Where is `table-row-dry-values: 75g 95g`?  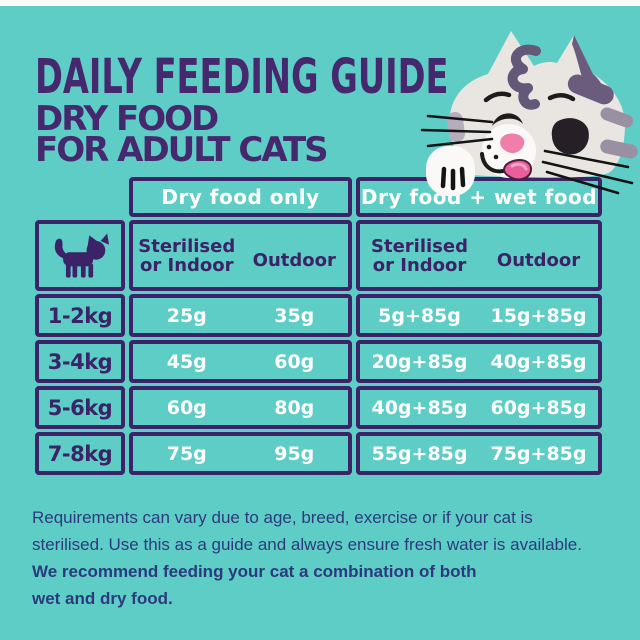 table-row-dry-values: 75g 95g is located at coordinates (240, 453).